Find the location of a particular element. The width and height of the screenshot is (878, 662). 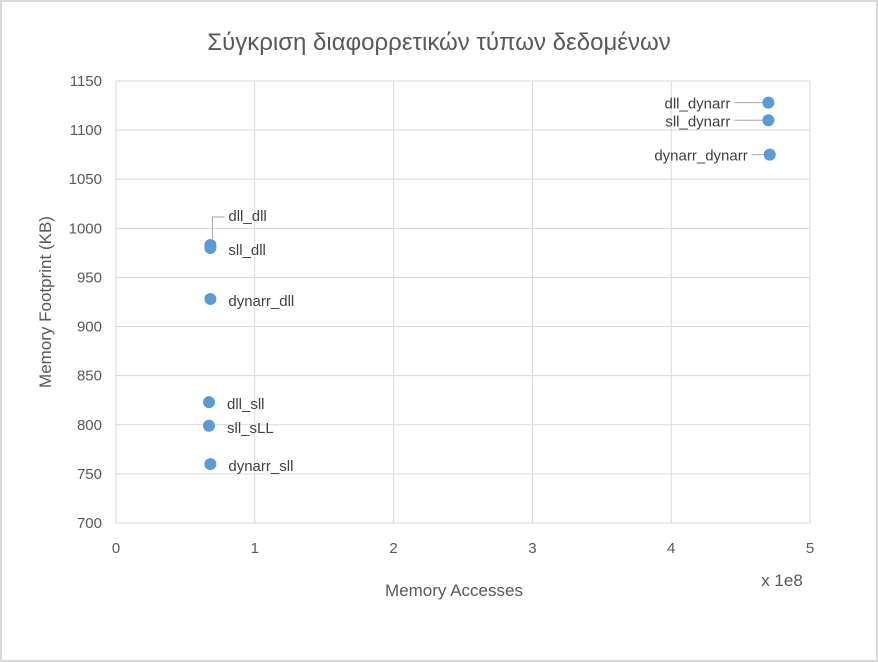

data-label-dll_sll: dll_sll is located at coordinates (246, 404).